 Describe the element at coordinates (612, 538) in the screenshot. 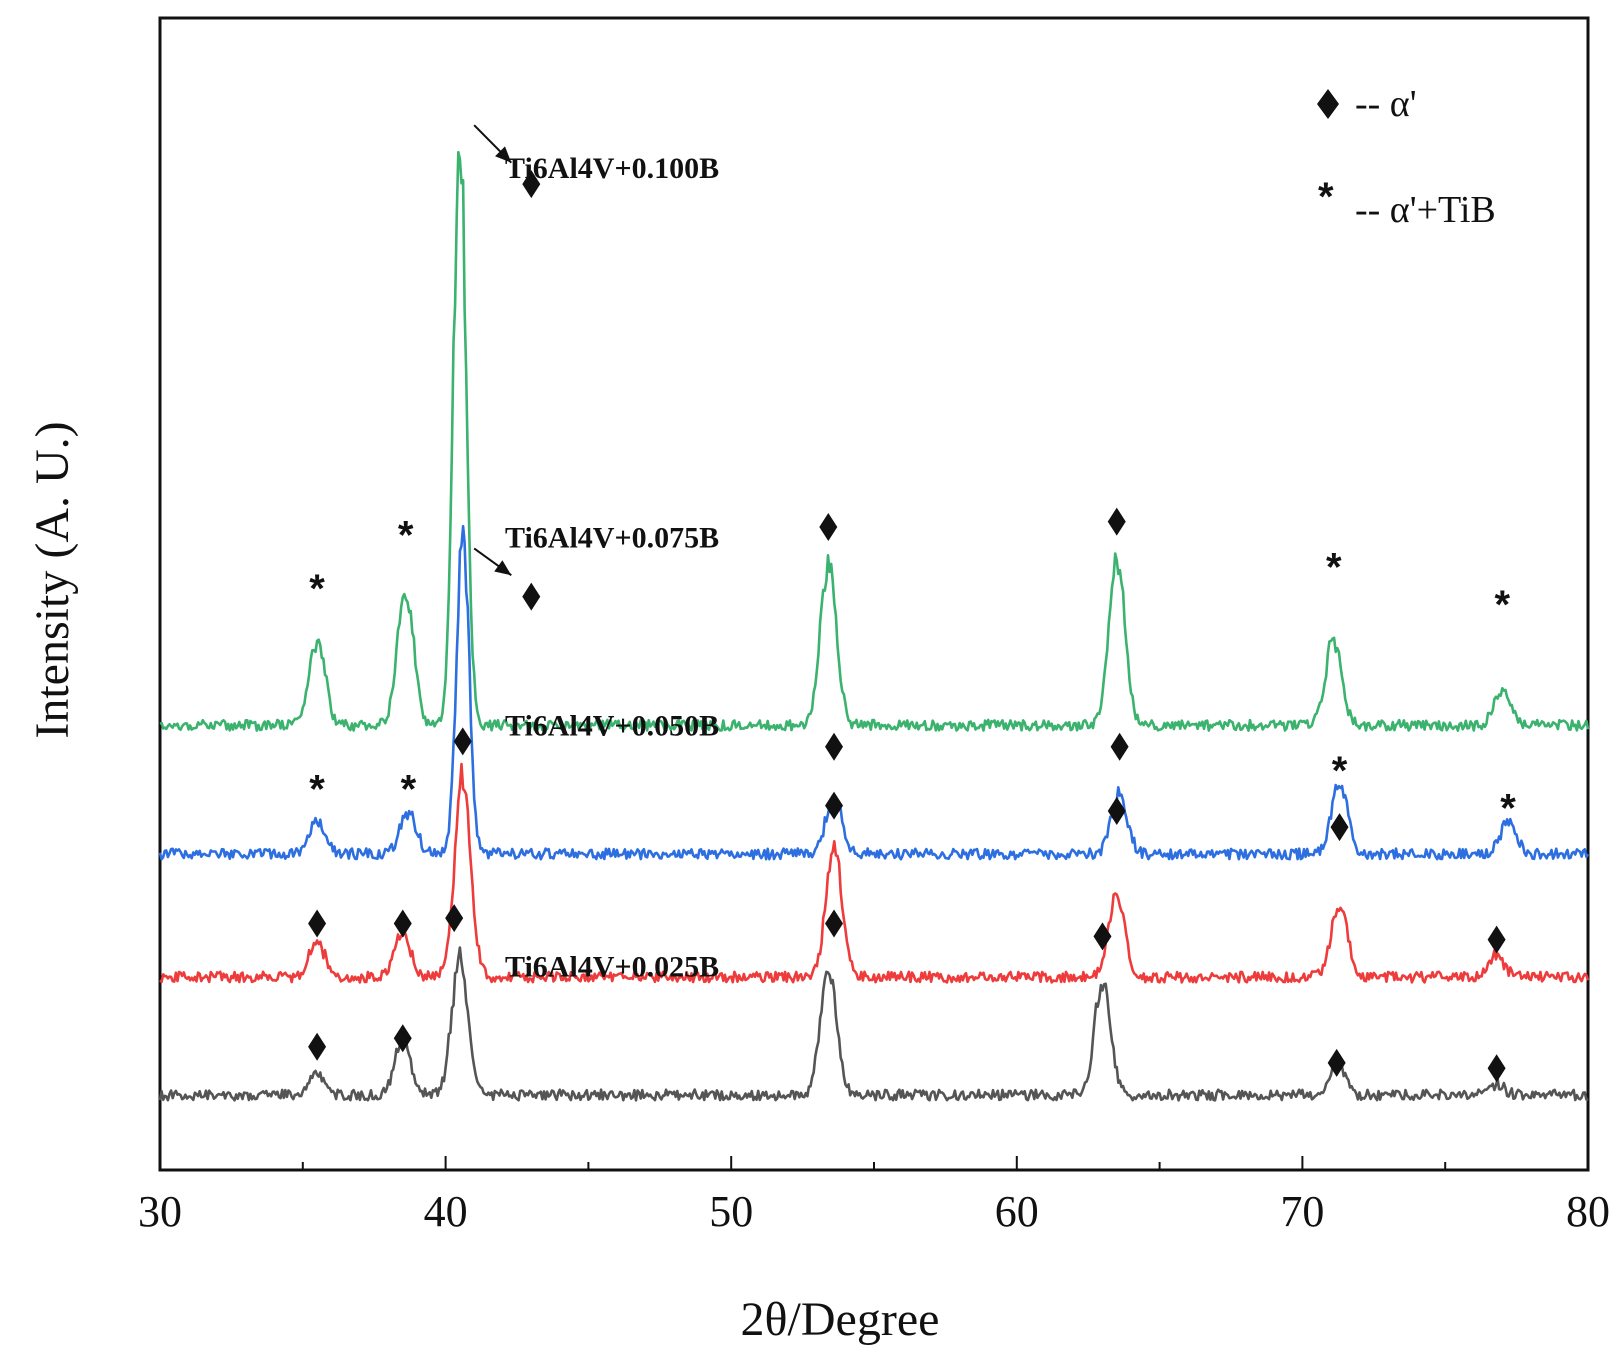

I see `series-label: Ti6Al4V+0.075B` at that location.